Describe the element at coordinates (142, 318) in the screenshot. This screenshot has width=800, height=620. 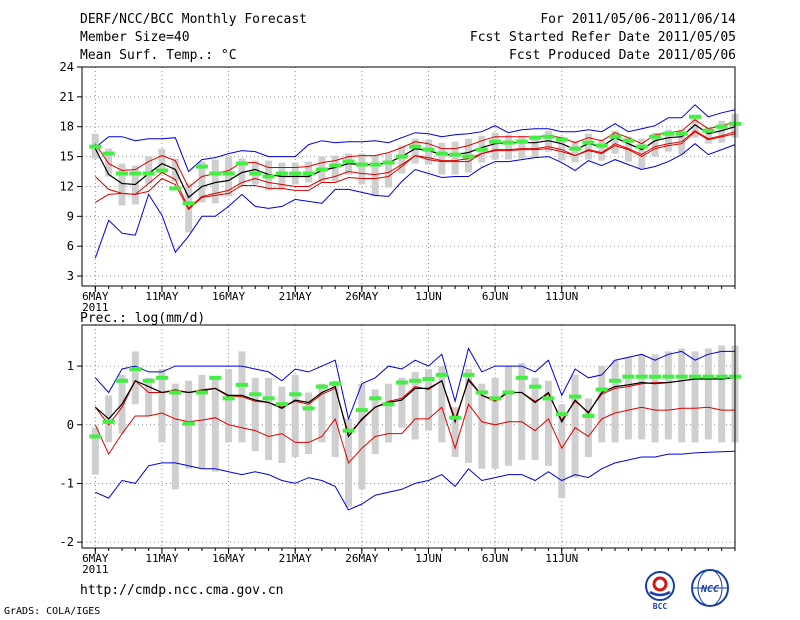
I see `precip-panel-title: Prec.: log(mm/d)` at that location.